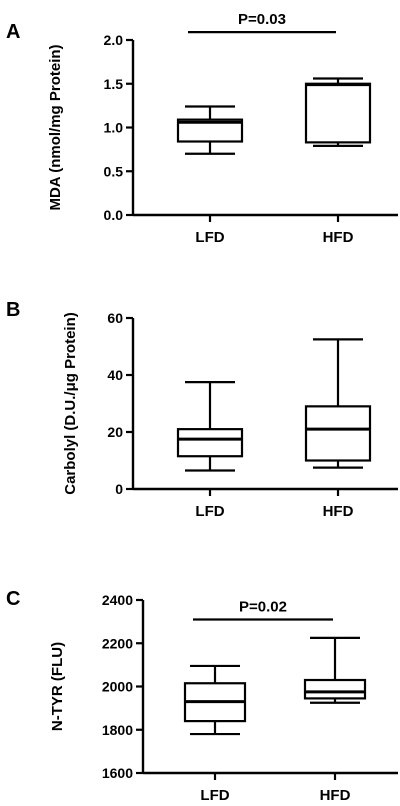 The height and width of the screenshot is (806, 400). What do you see at coordinates (262, 19) in the screenshot?
I see `p-value-label: P=0.03` at bounding box center [262, 19].